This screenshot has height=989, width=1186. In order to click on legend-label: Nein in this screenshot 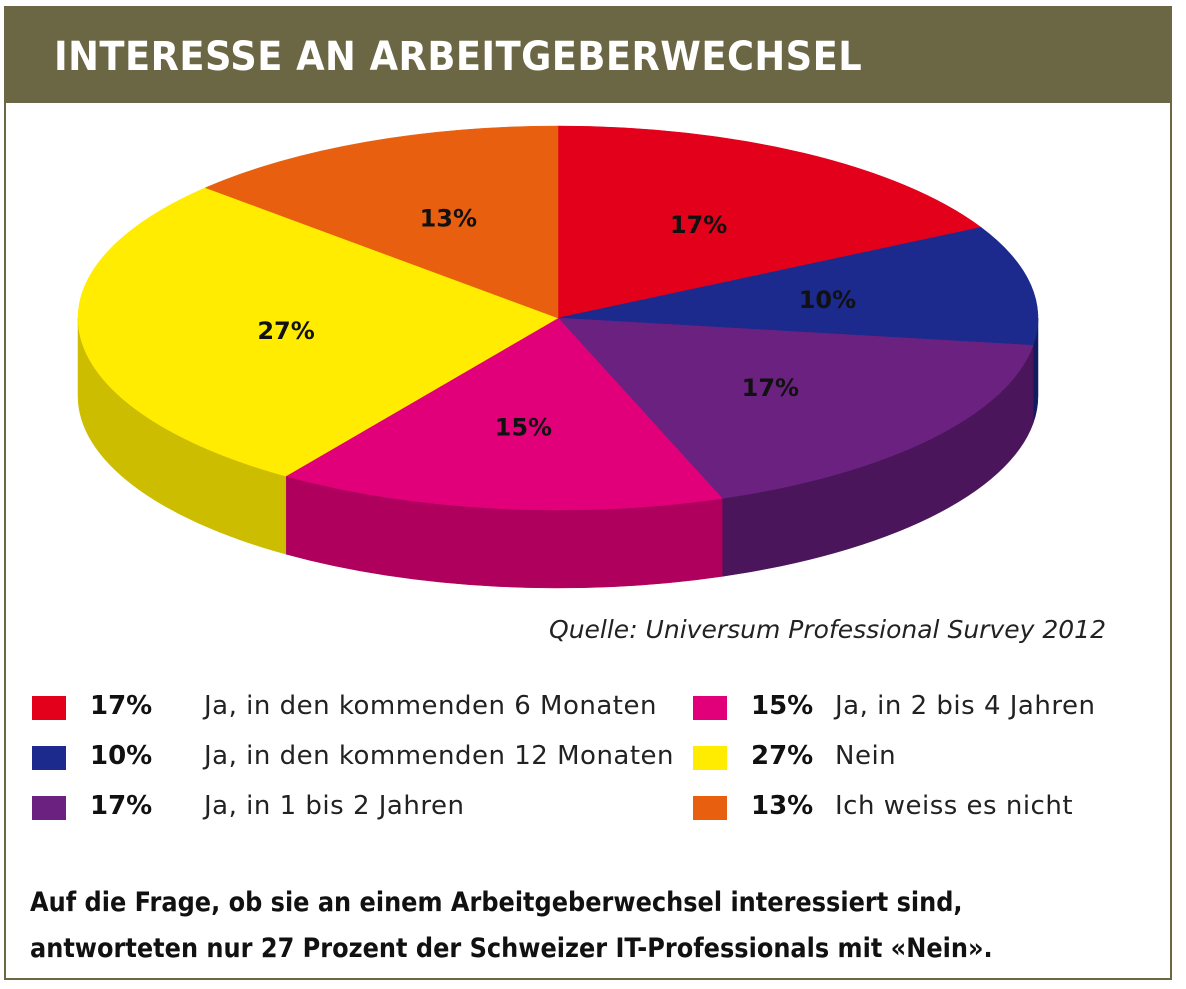, I will do `click(866, 756)`.